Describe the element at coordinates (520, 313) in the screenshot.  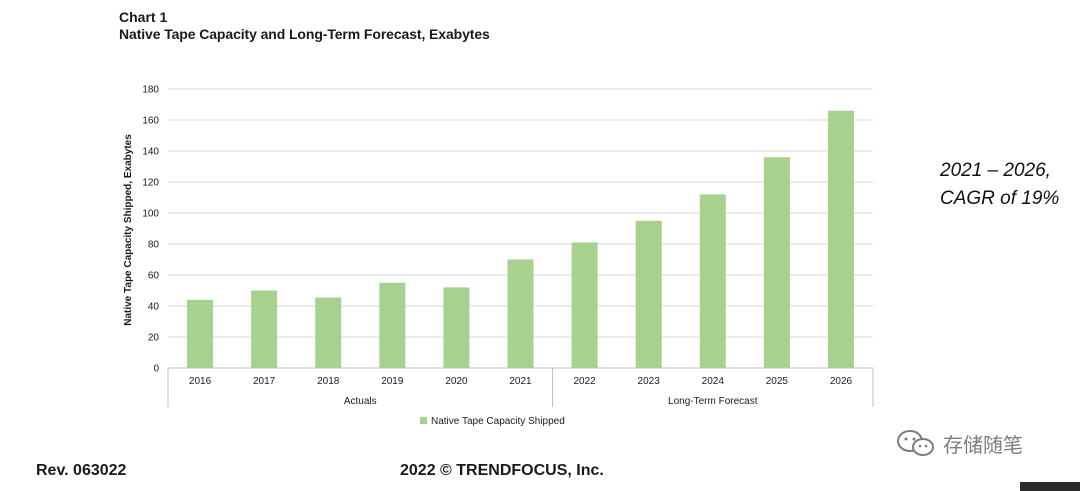
I see `bar-2021` at that location.